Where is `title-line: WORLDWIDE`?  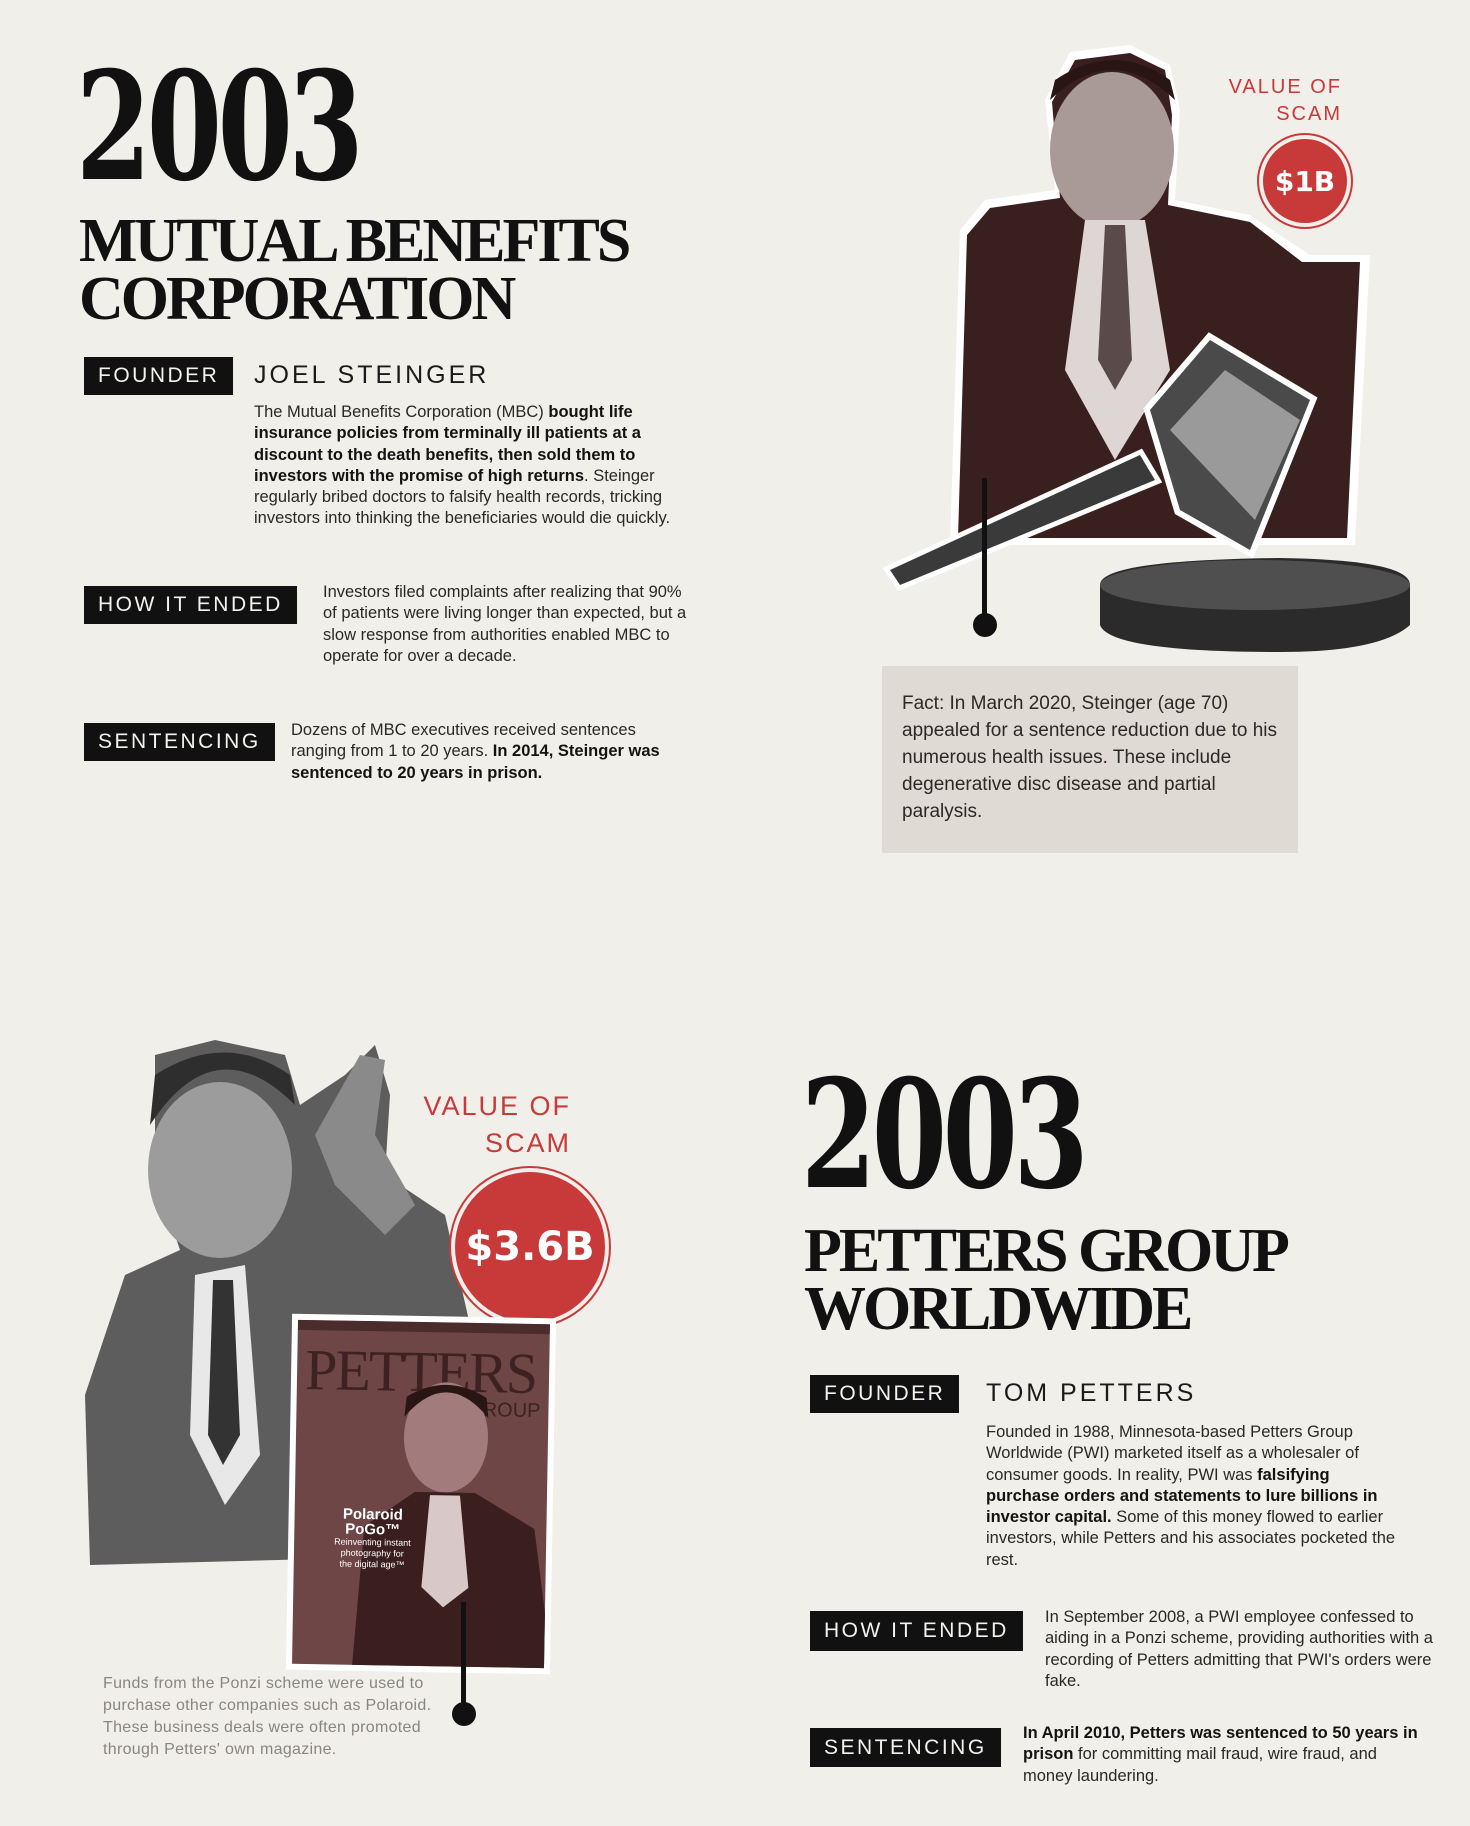 title-line: WORLDWIDE is located at coordinates (998, 1309).